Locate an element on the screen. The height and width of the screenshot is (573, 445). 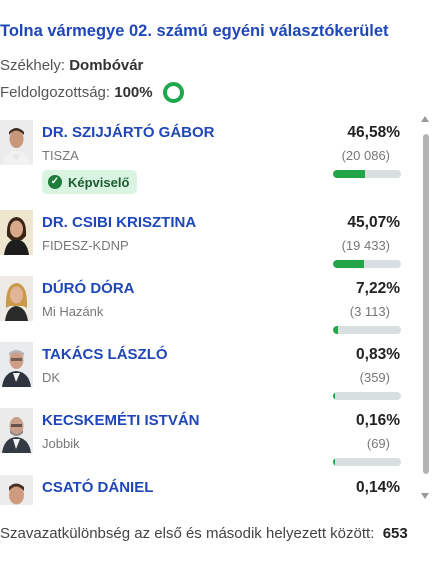
representative-badge: ✓ Képviselő is located at coordinates (90, 182).